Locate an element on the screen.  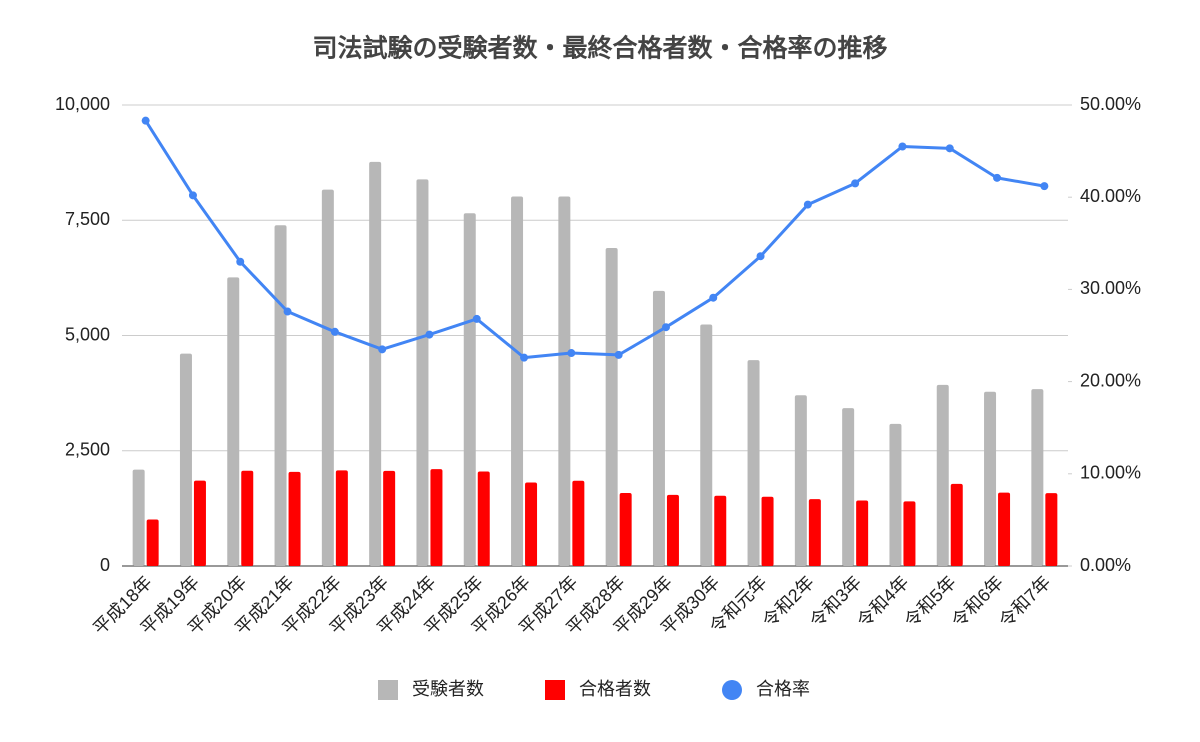
y-tick-label: 10,000 is located at coordinates (82, 104).